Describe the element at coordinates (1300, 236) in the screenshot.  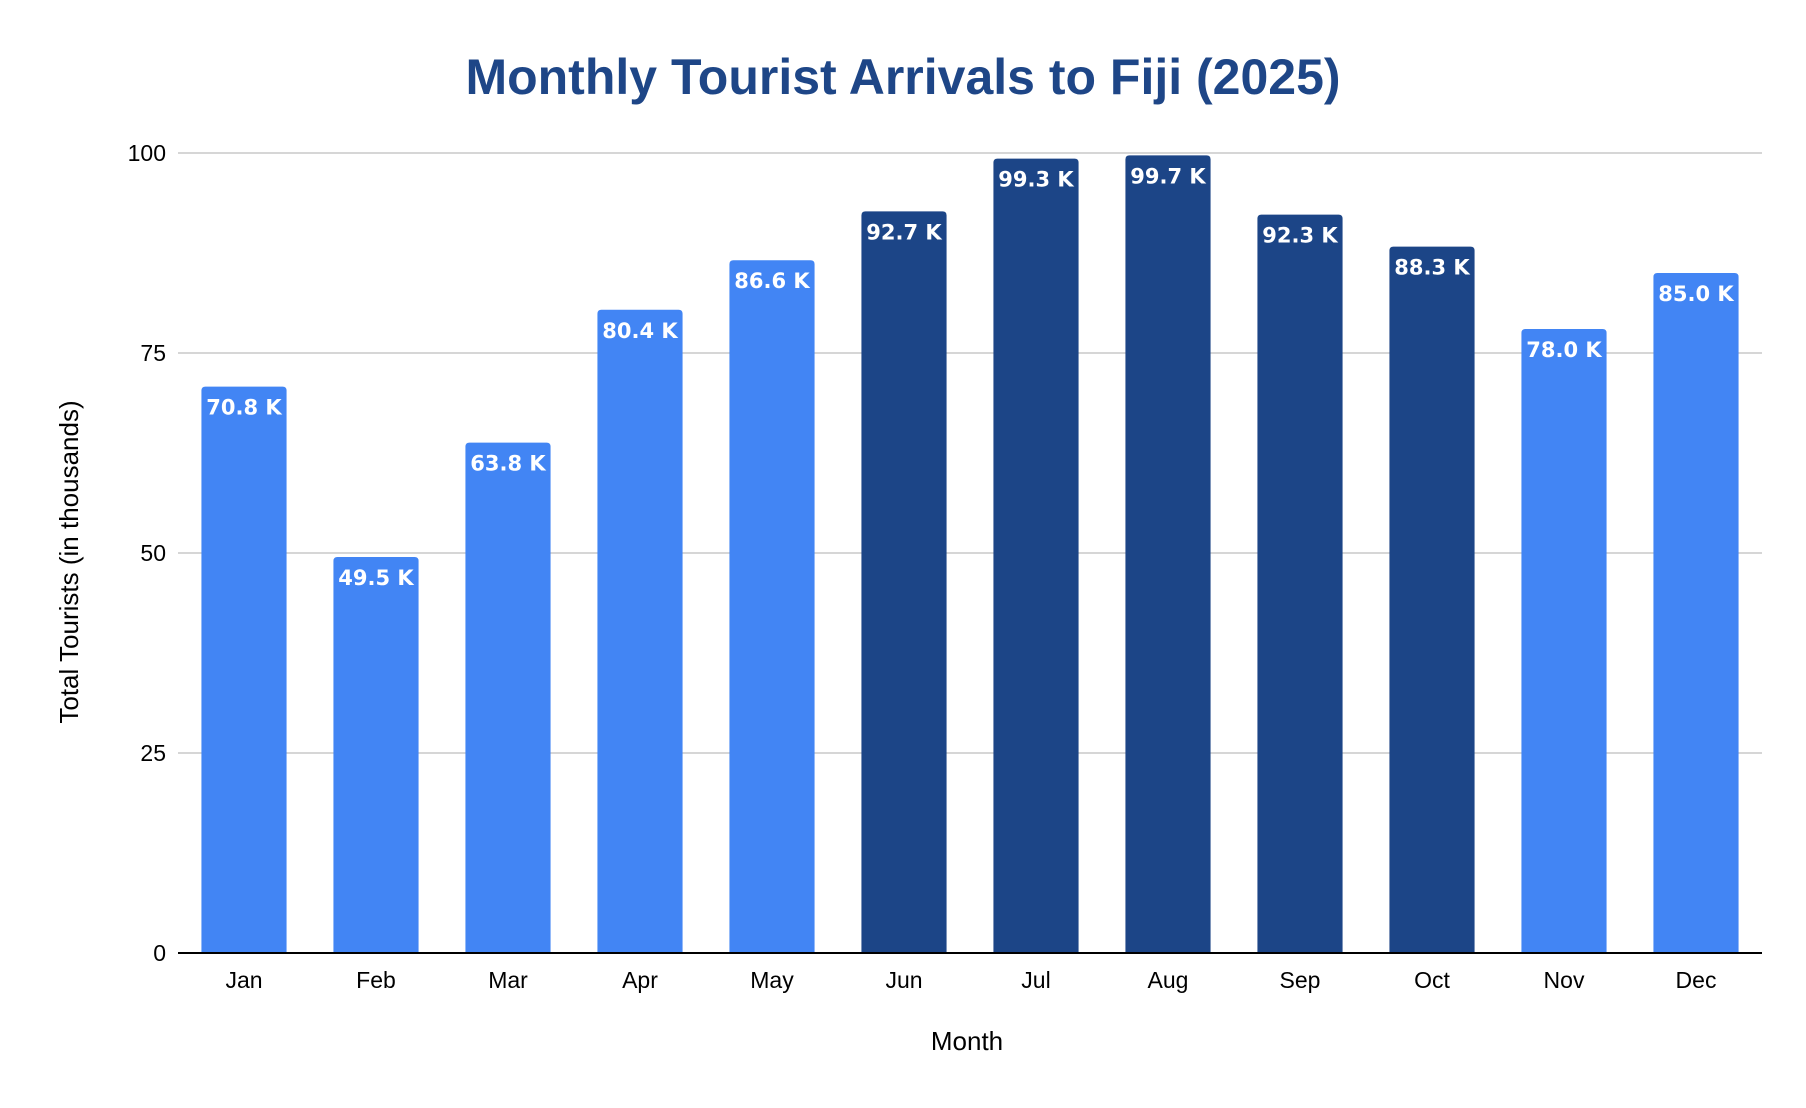
I see `data-label-sep: 92.3 K` at that location.